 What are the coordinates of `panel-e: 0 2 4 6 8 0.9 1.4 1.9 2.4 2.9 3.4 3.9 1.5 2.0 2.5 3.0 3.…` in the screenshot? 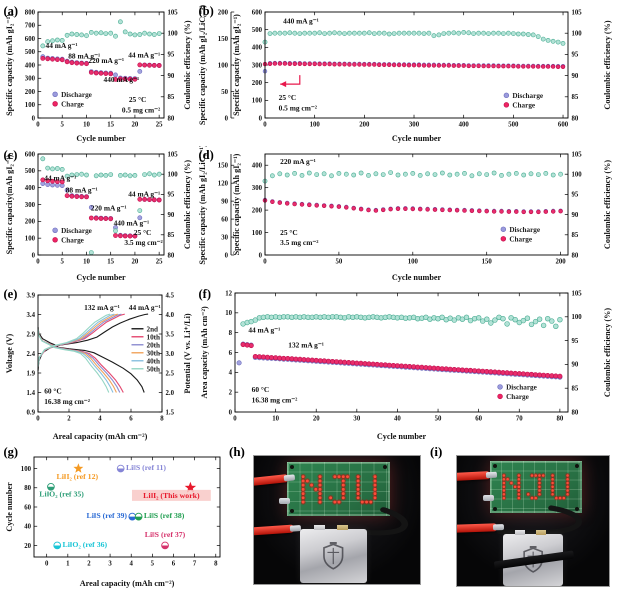 It's located at (99, 363).